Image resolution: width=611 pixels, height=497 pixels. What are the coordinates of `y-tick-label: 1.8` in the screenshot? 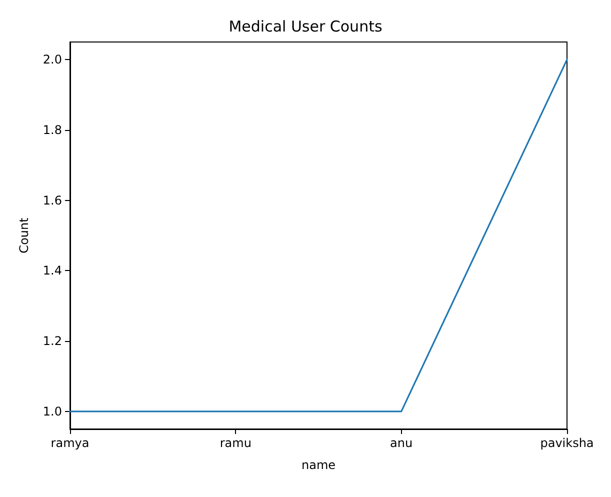 It's located at (52, 129).